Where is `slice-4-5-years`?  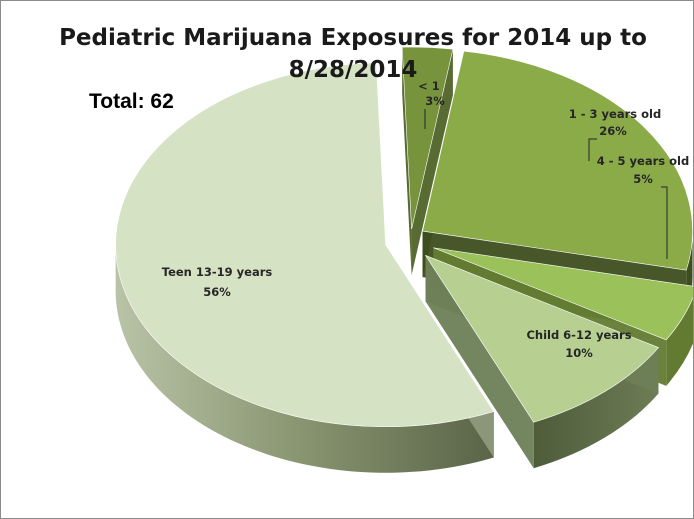 slice-4-5-years is located at coordinates (563, 294).